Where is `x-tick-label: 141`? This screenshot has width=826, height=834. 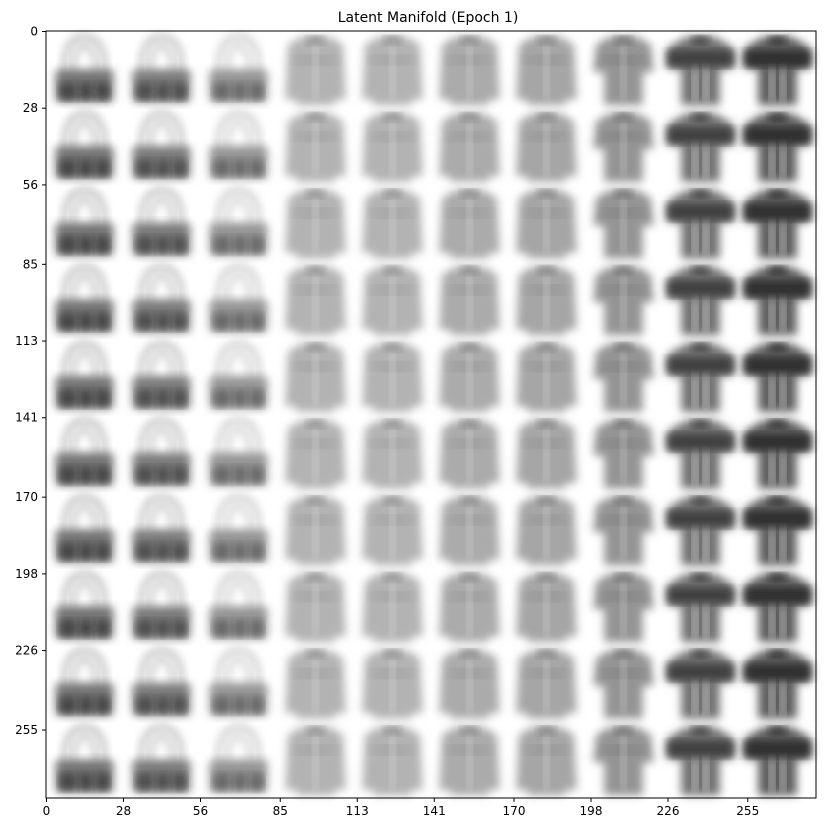 x-tick-label: 141 is located at coordinates (434, 811).